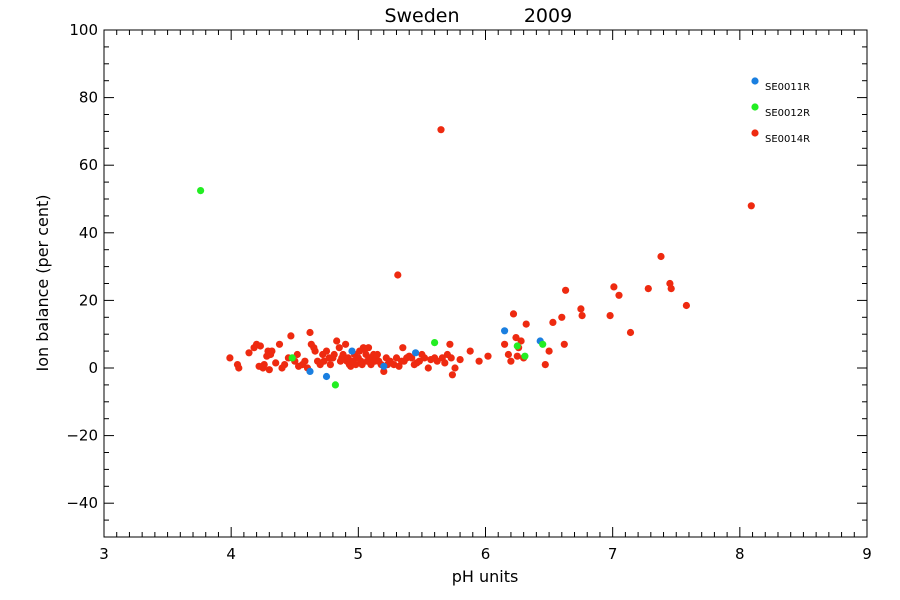 The image size is (900, 600). Describe the element at coordinates (231, 554) in the screenshot. I see `x-tick-label: 4` at that location.